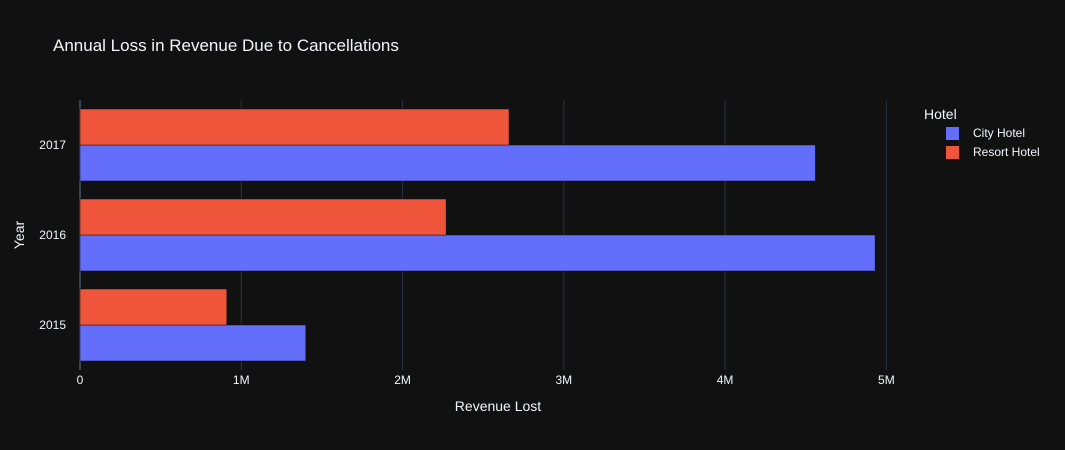 The width and height of the screenshot is (1065, 450). What do you see at coordinates (563, 380) in the screenshot?
I see `x-tick-label: 3M` at bounding box center [563, 380].